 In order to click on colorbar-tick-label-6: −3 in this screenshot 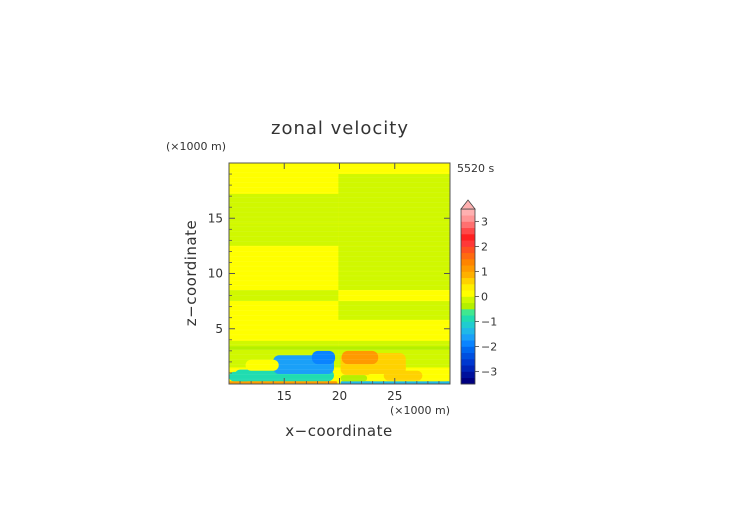, I will do `click(489, 372)`.